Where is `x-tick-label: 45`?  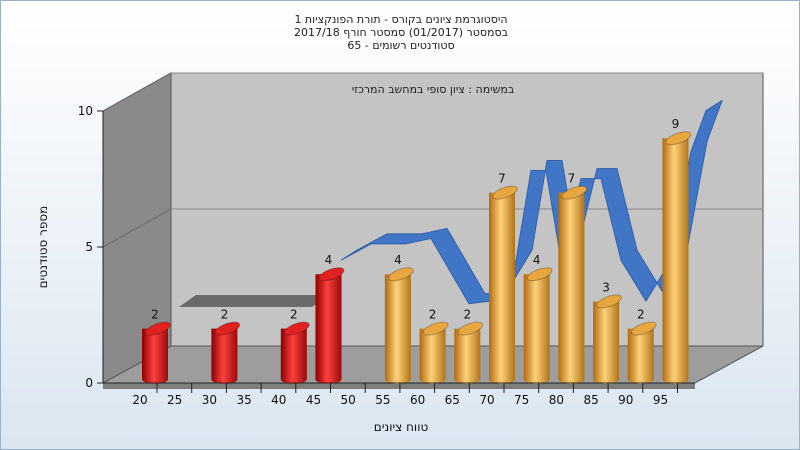 x-tick-label: 45 is located at coordinates (313, 400).